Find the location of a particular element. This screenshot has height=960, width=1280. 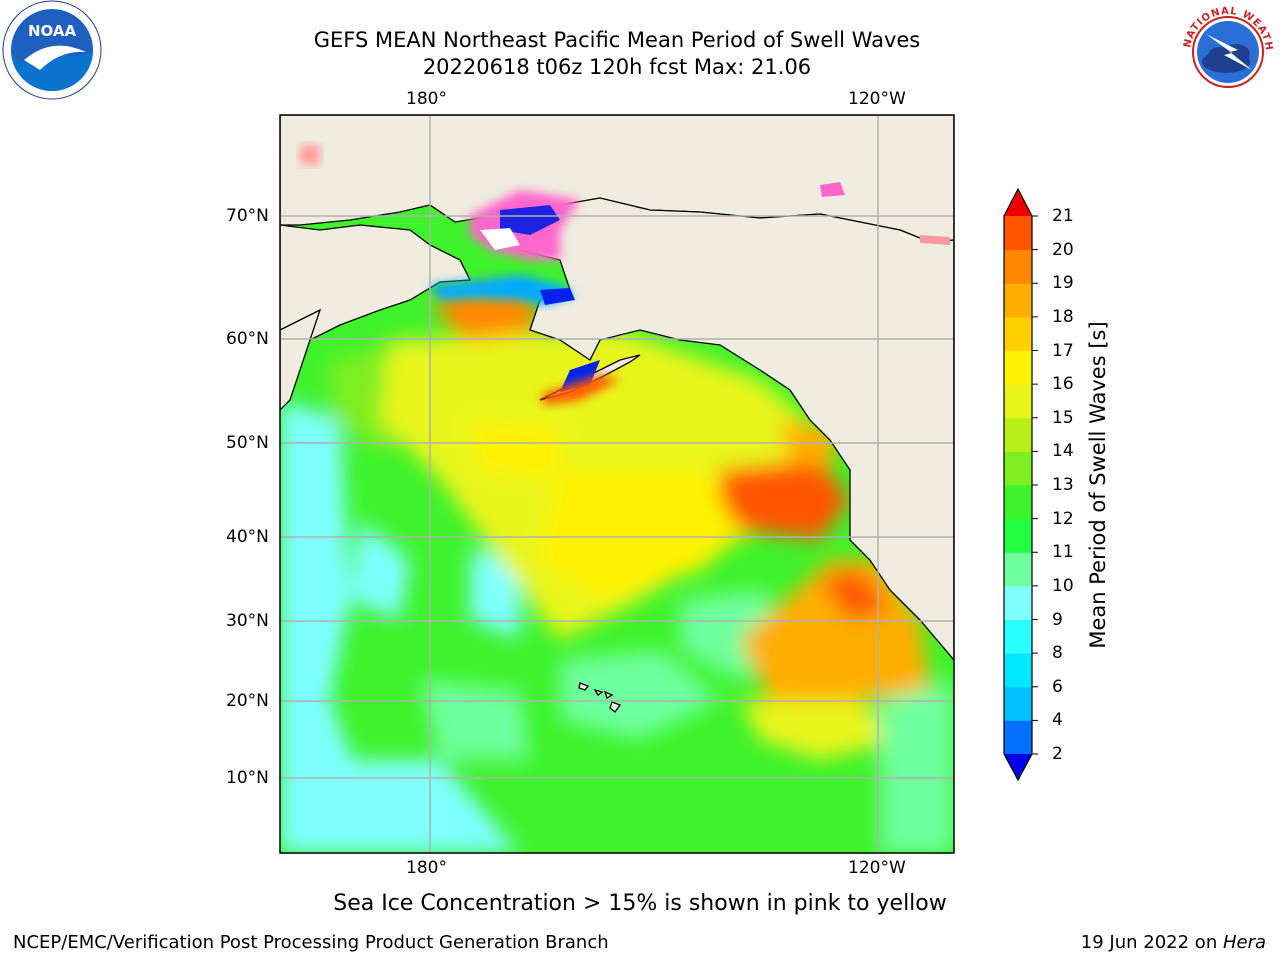

lat-label-40n: 40°N is located at coordinates (247, 537).